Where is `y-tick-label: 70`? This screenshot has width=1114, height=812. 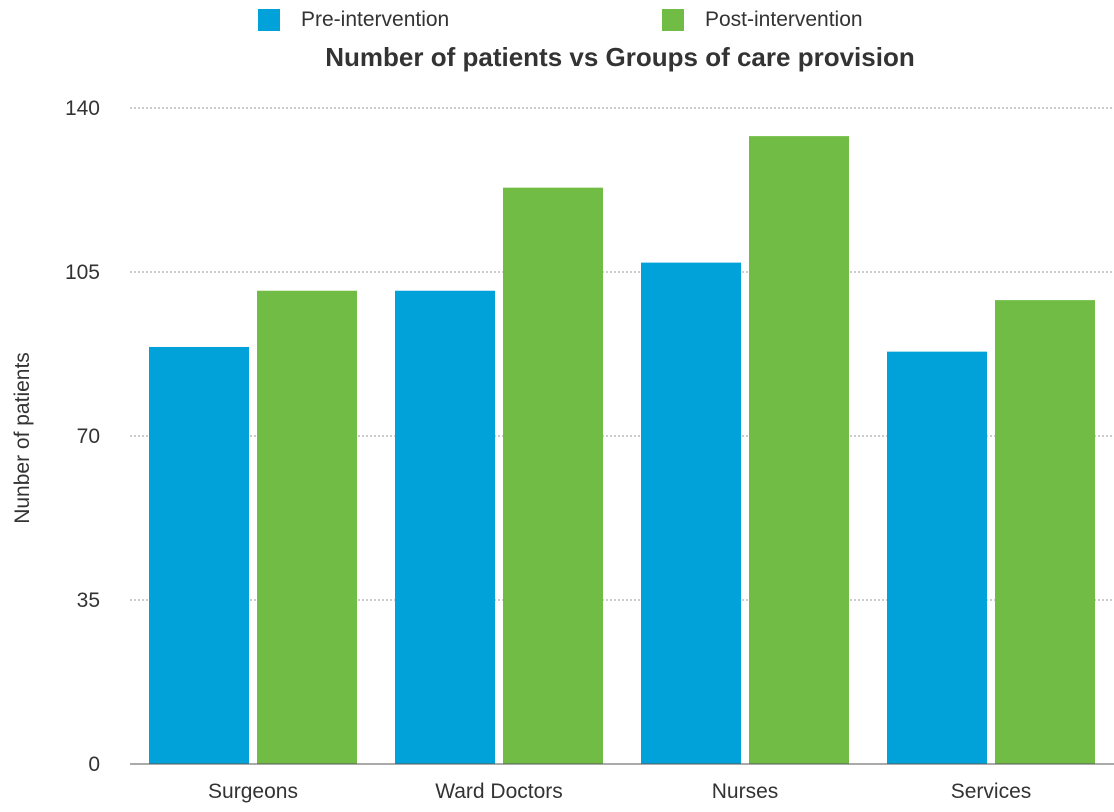
y-tick-label: 70 is located at coordinates (88, 436).